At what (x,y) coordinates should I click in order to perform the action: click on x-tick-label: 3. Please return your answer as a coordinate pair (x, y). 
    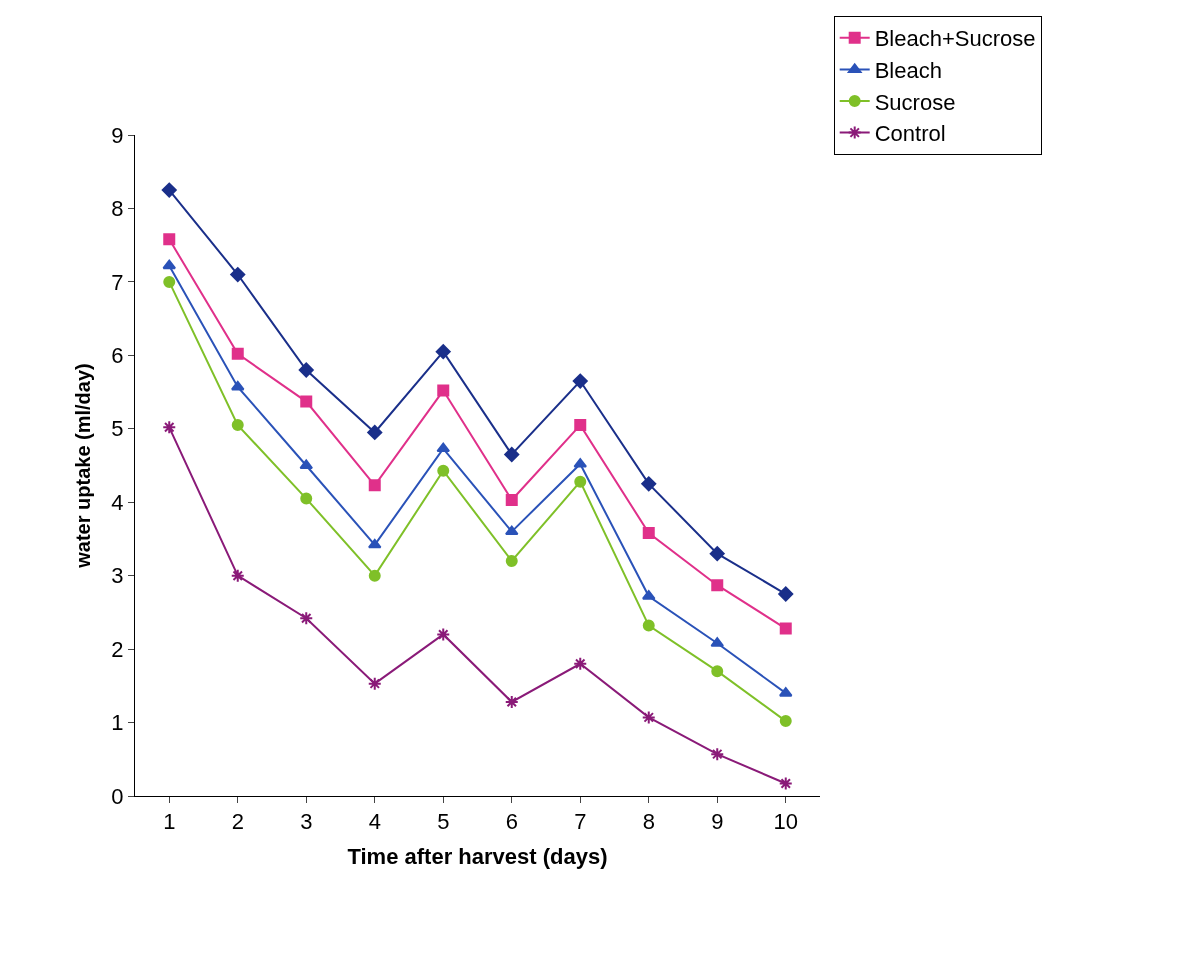
    Looking at the image, I should click on (306, 822).